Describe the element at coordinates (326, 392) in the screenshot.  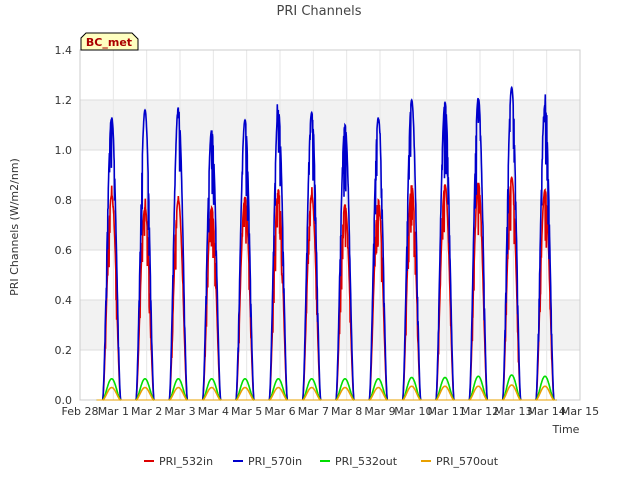
I see `series-PRI_570out` at that location.